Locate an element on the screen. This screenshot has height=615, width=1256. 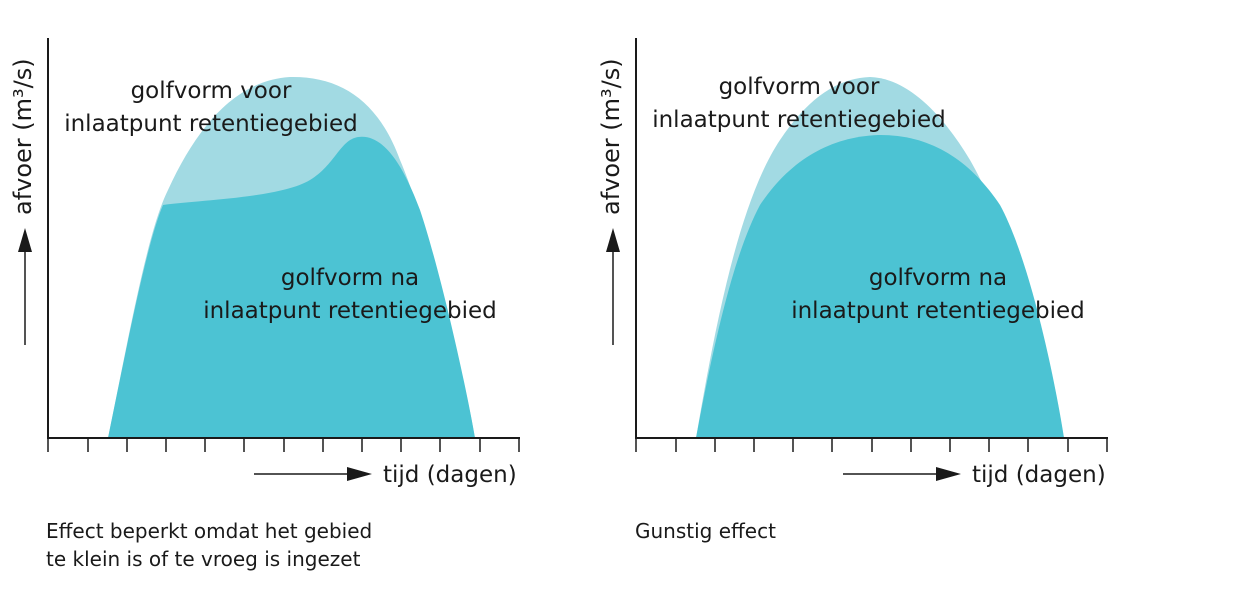
right-x-ticks is located at coordinates (871, 445).